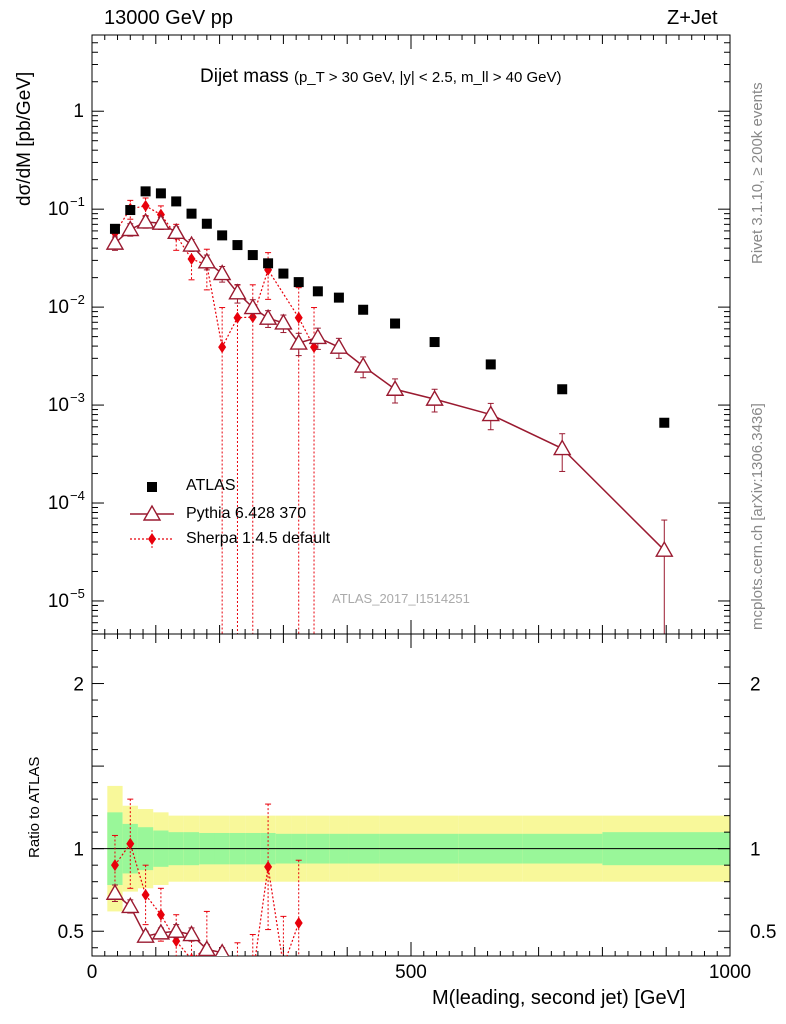  I want to click on ratio-y-tick-label-right: 2, so click(755, 685).